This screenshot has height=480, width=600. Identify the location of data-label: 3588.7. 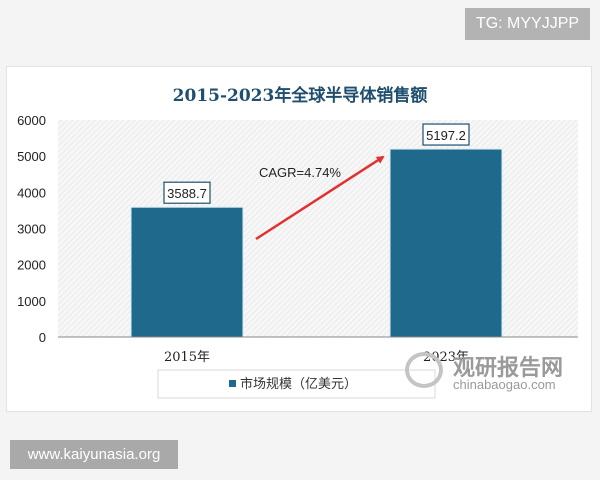
(187, 193).